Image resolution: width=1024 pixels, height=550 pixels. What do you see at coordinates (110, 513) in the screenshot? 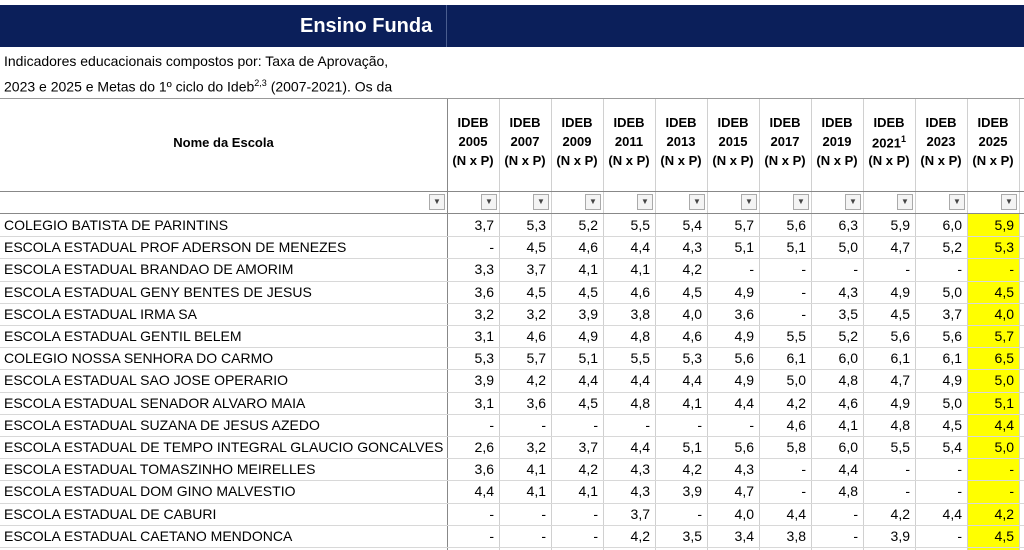
I see `school-name: ESCOLA ESTADUAL DE CABURI` at bounding box center [110, 513].